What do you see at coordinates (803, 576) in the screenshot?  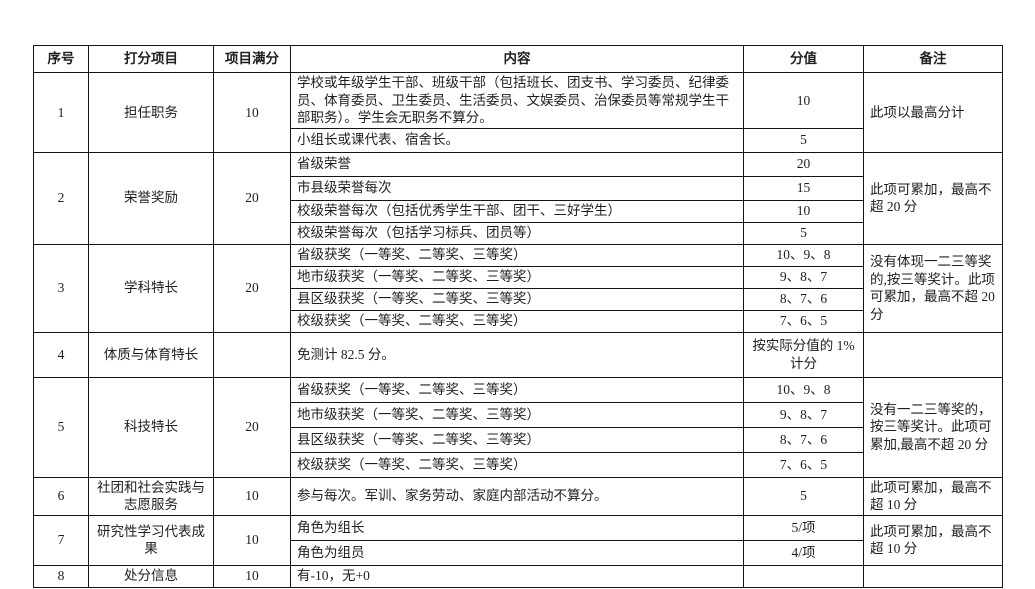 I see `score-cell` at bounding box center [803, 576].